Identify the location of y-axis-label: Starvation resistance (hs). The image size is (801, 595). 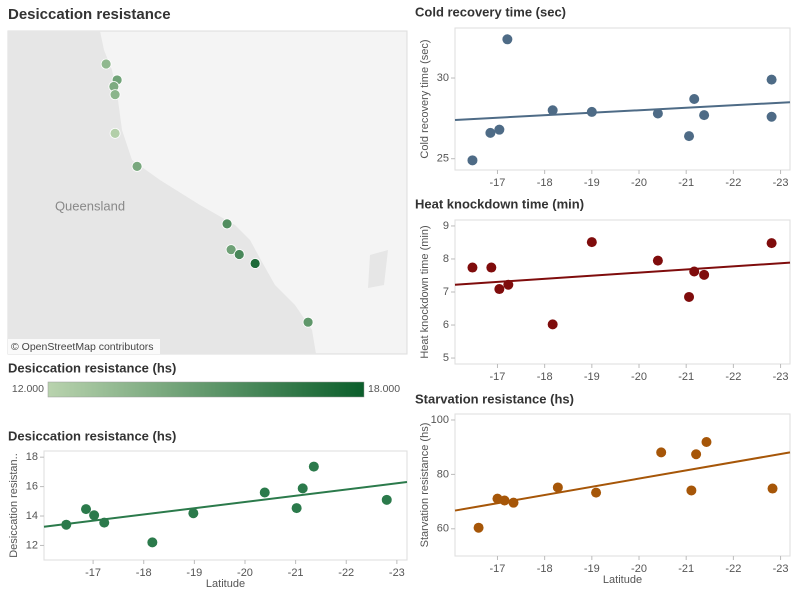
(425, 485).